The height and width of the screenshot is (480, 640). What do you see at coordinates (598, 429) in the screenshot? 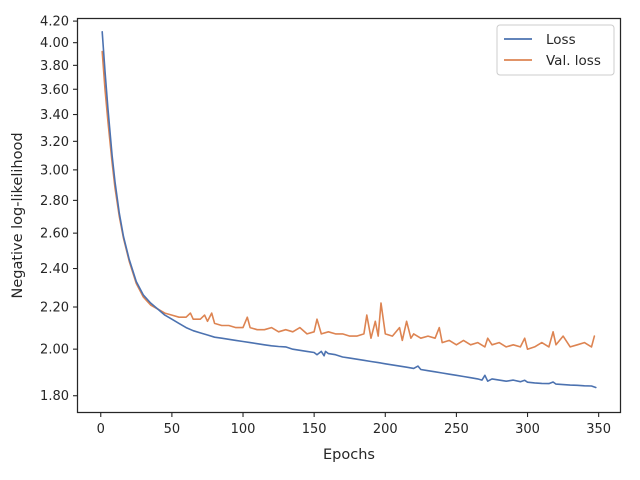
I see `x-tick-label: 350` at bounding box center [598, 429].